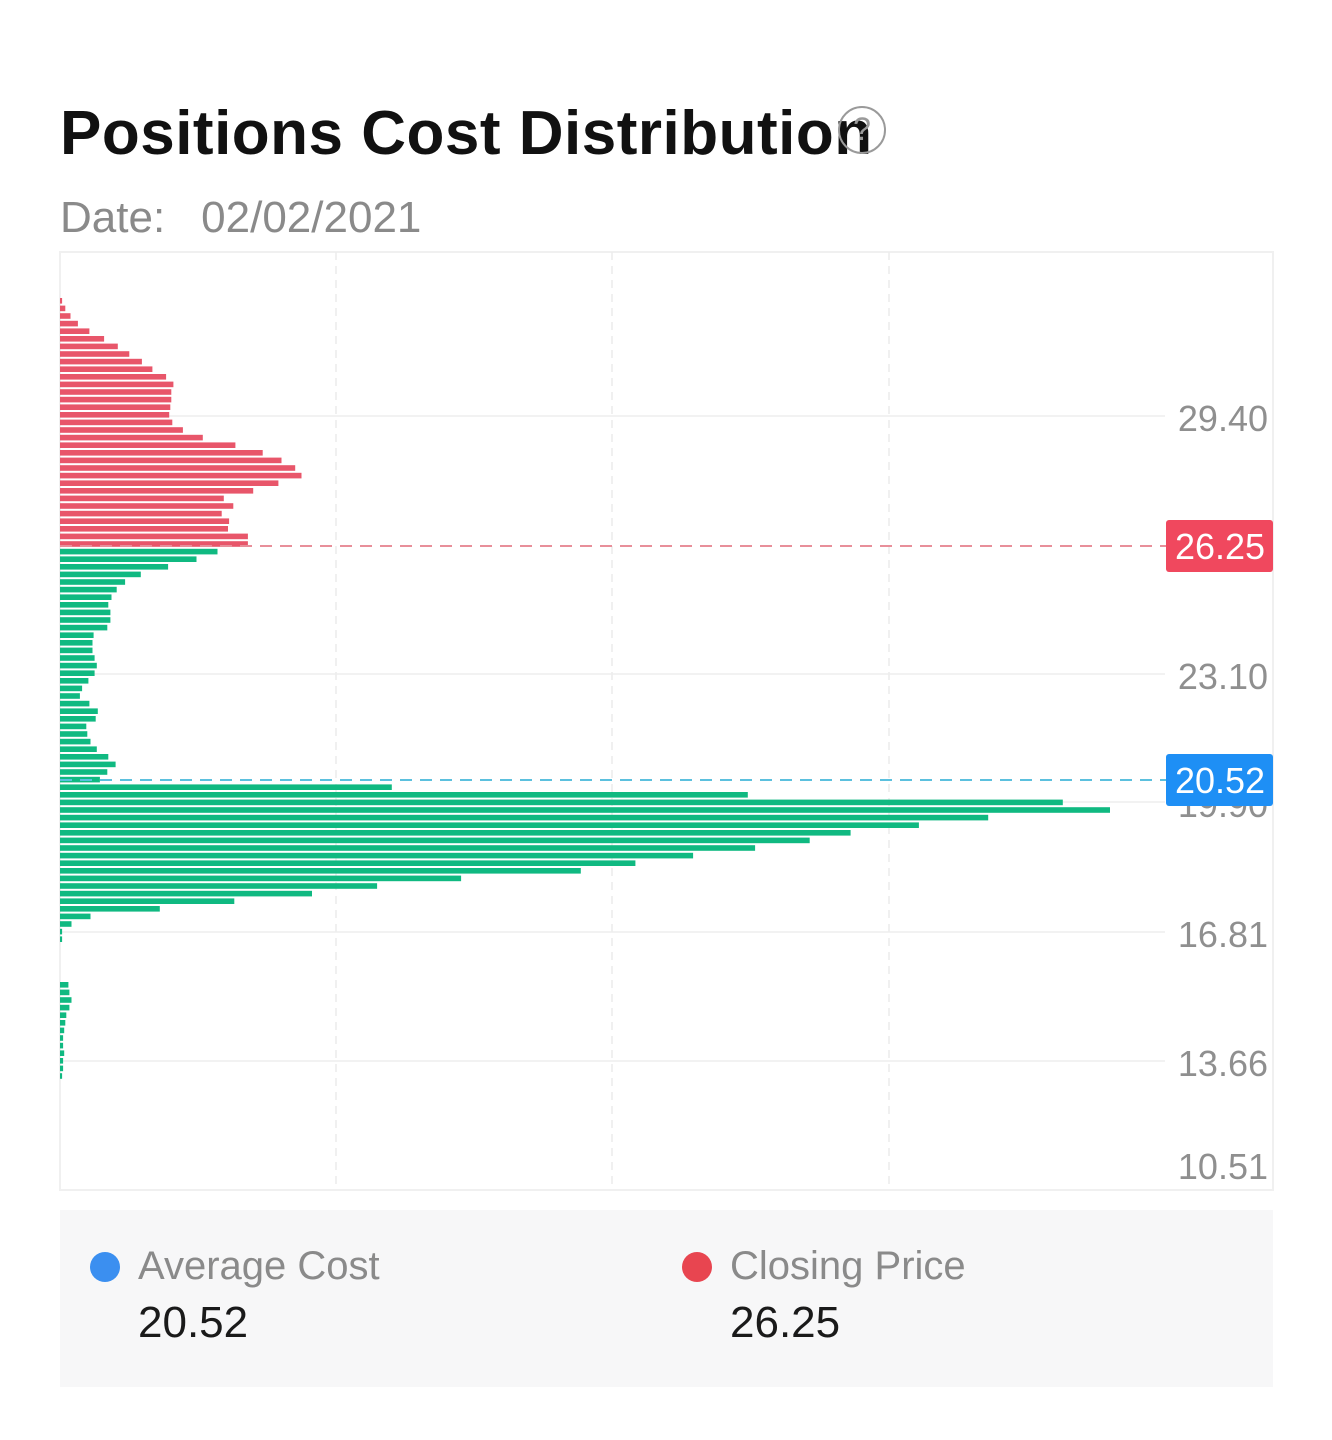 This screenshot has width=1332, height=1440. Describe the element at coordinates (240, 218) in the screenshot. I see `date-row: Date: 02/02/2021` at that location.